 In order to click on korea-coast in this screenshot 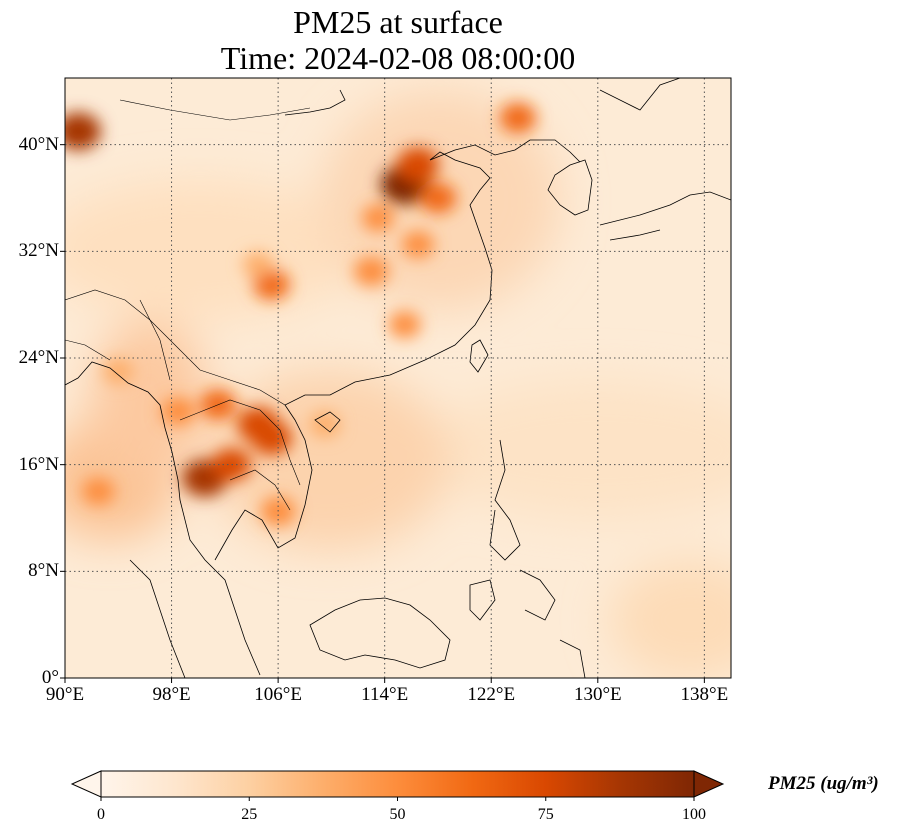, I will do `click(570, 187)`.